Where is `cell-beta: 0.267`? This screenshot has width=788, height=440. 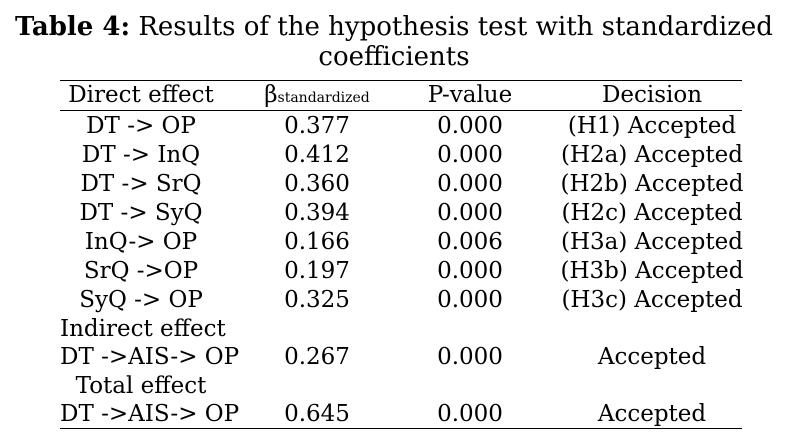 cell-beta: 0.267 is located at coordinates (317, 357).